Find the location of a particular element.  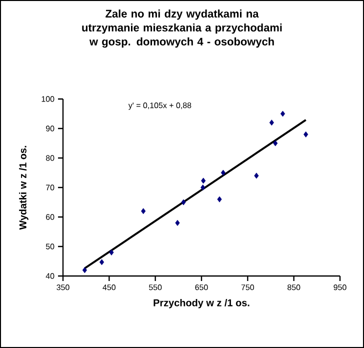

y-axis-title: Wydatki w z /1 os. is located at coordinates (23, 188).